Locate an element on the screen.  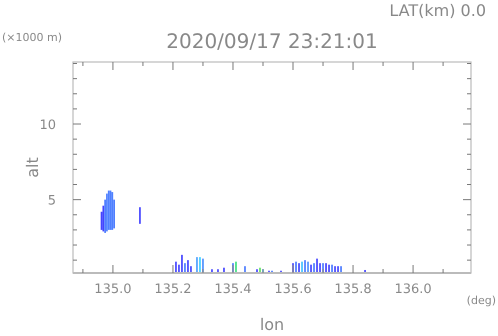
chart-title: 2020/09/17 23:21:01 is located at coordinates (272, 41).